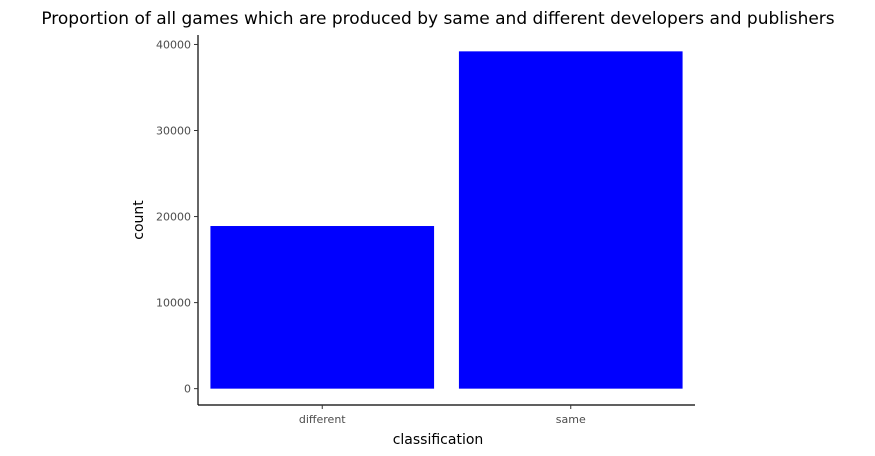 This screenshot has height=456, width=875. What do you see at coordinates (173, 217) in the screenshot?
I see `y-tick-label: 20000` at bounding box center [173, 217].